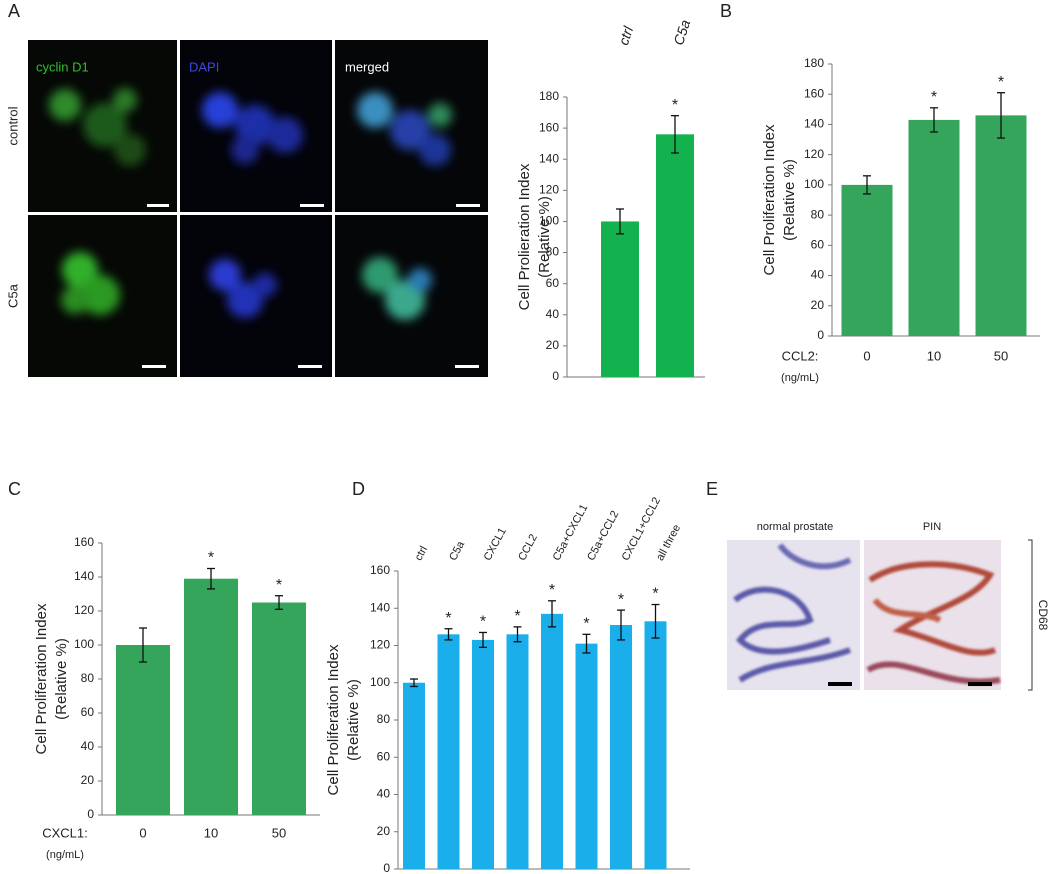 The image size is (1050, 874). Describe the element at coordinates (866, 355) in the screenshot. I see `x-tick-label: 0` at that location.